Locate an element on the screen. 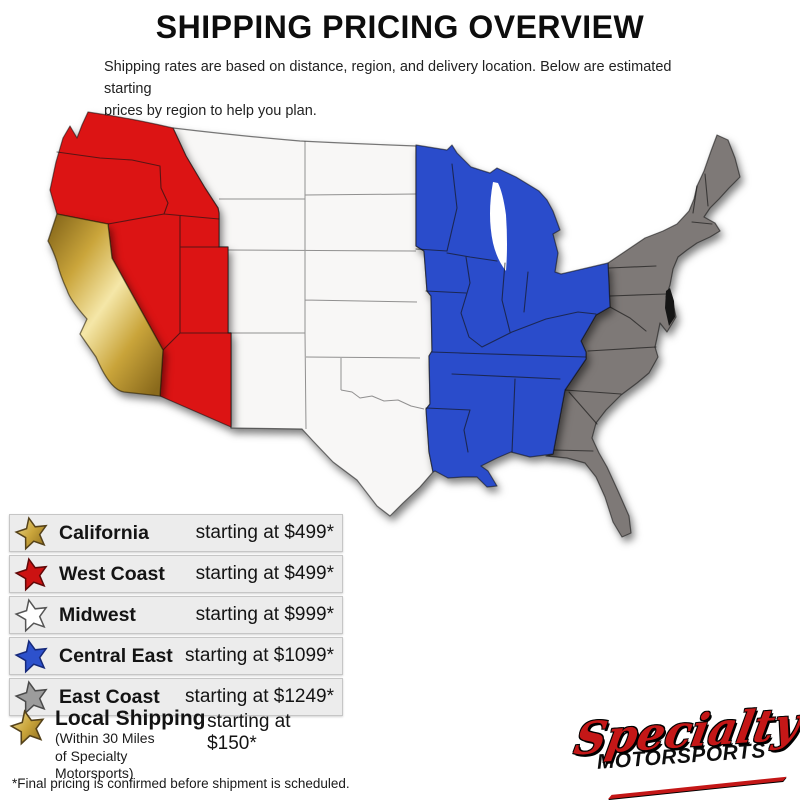  red-star-icon is located at coordinates (31, 574).